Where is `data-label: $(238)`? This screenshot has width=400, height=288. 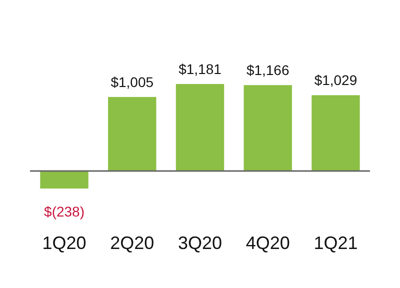
data-label: $(238) is located at coordinates (64, 212).